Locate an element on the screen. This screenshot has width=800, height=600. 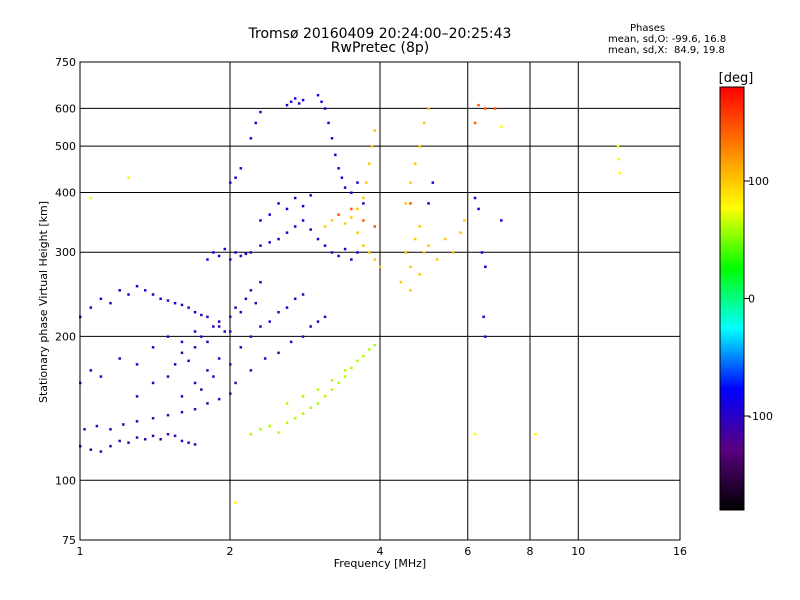
colorbar: 100 0 -100 is located at coordinates (746, 298).